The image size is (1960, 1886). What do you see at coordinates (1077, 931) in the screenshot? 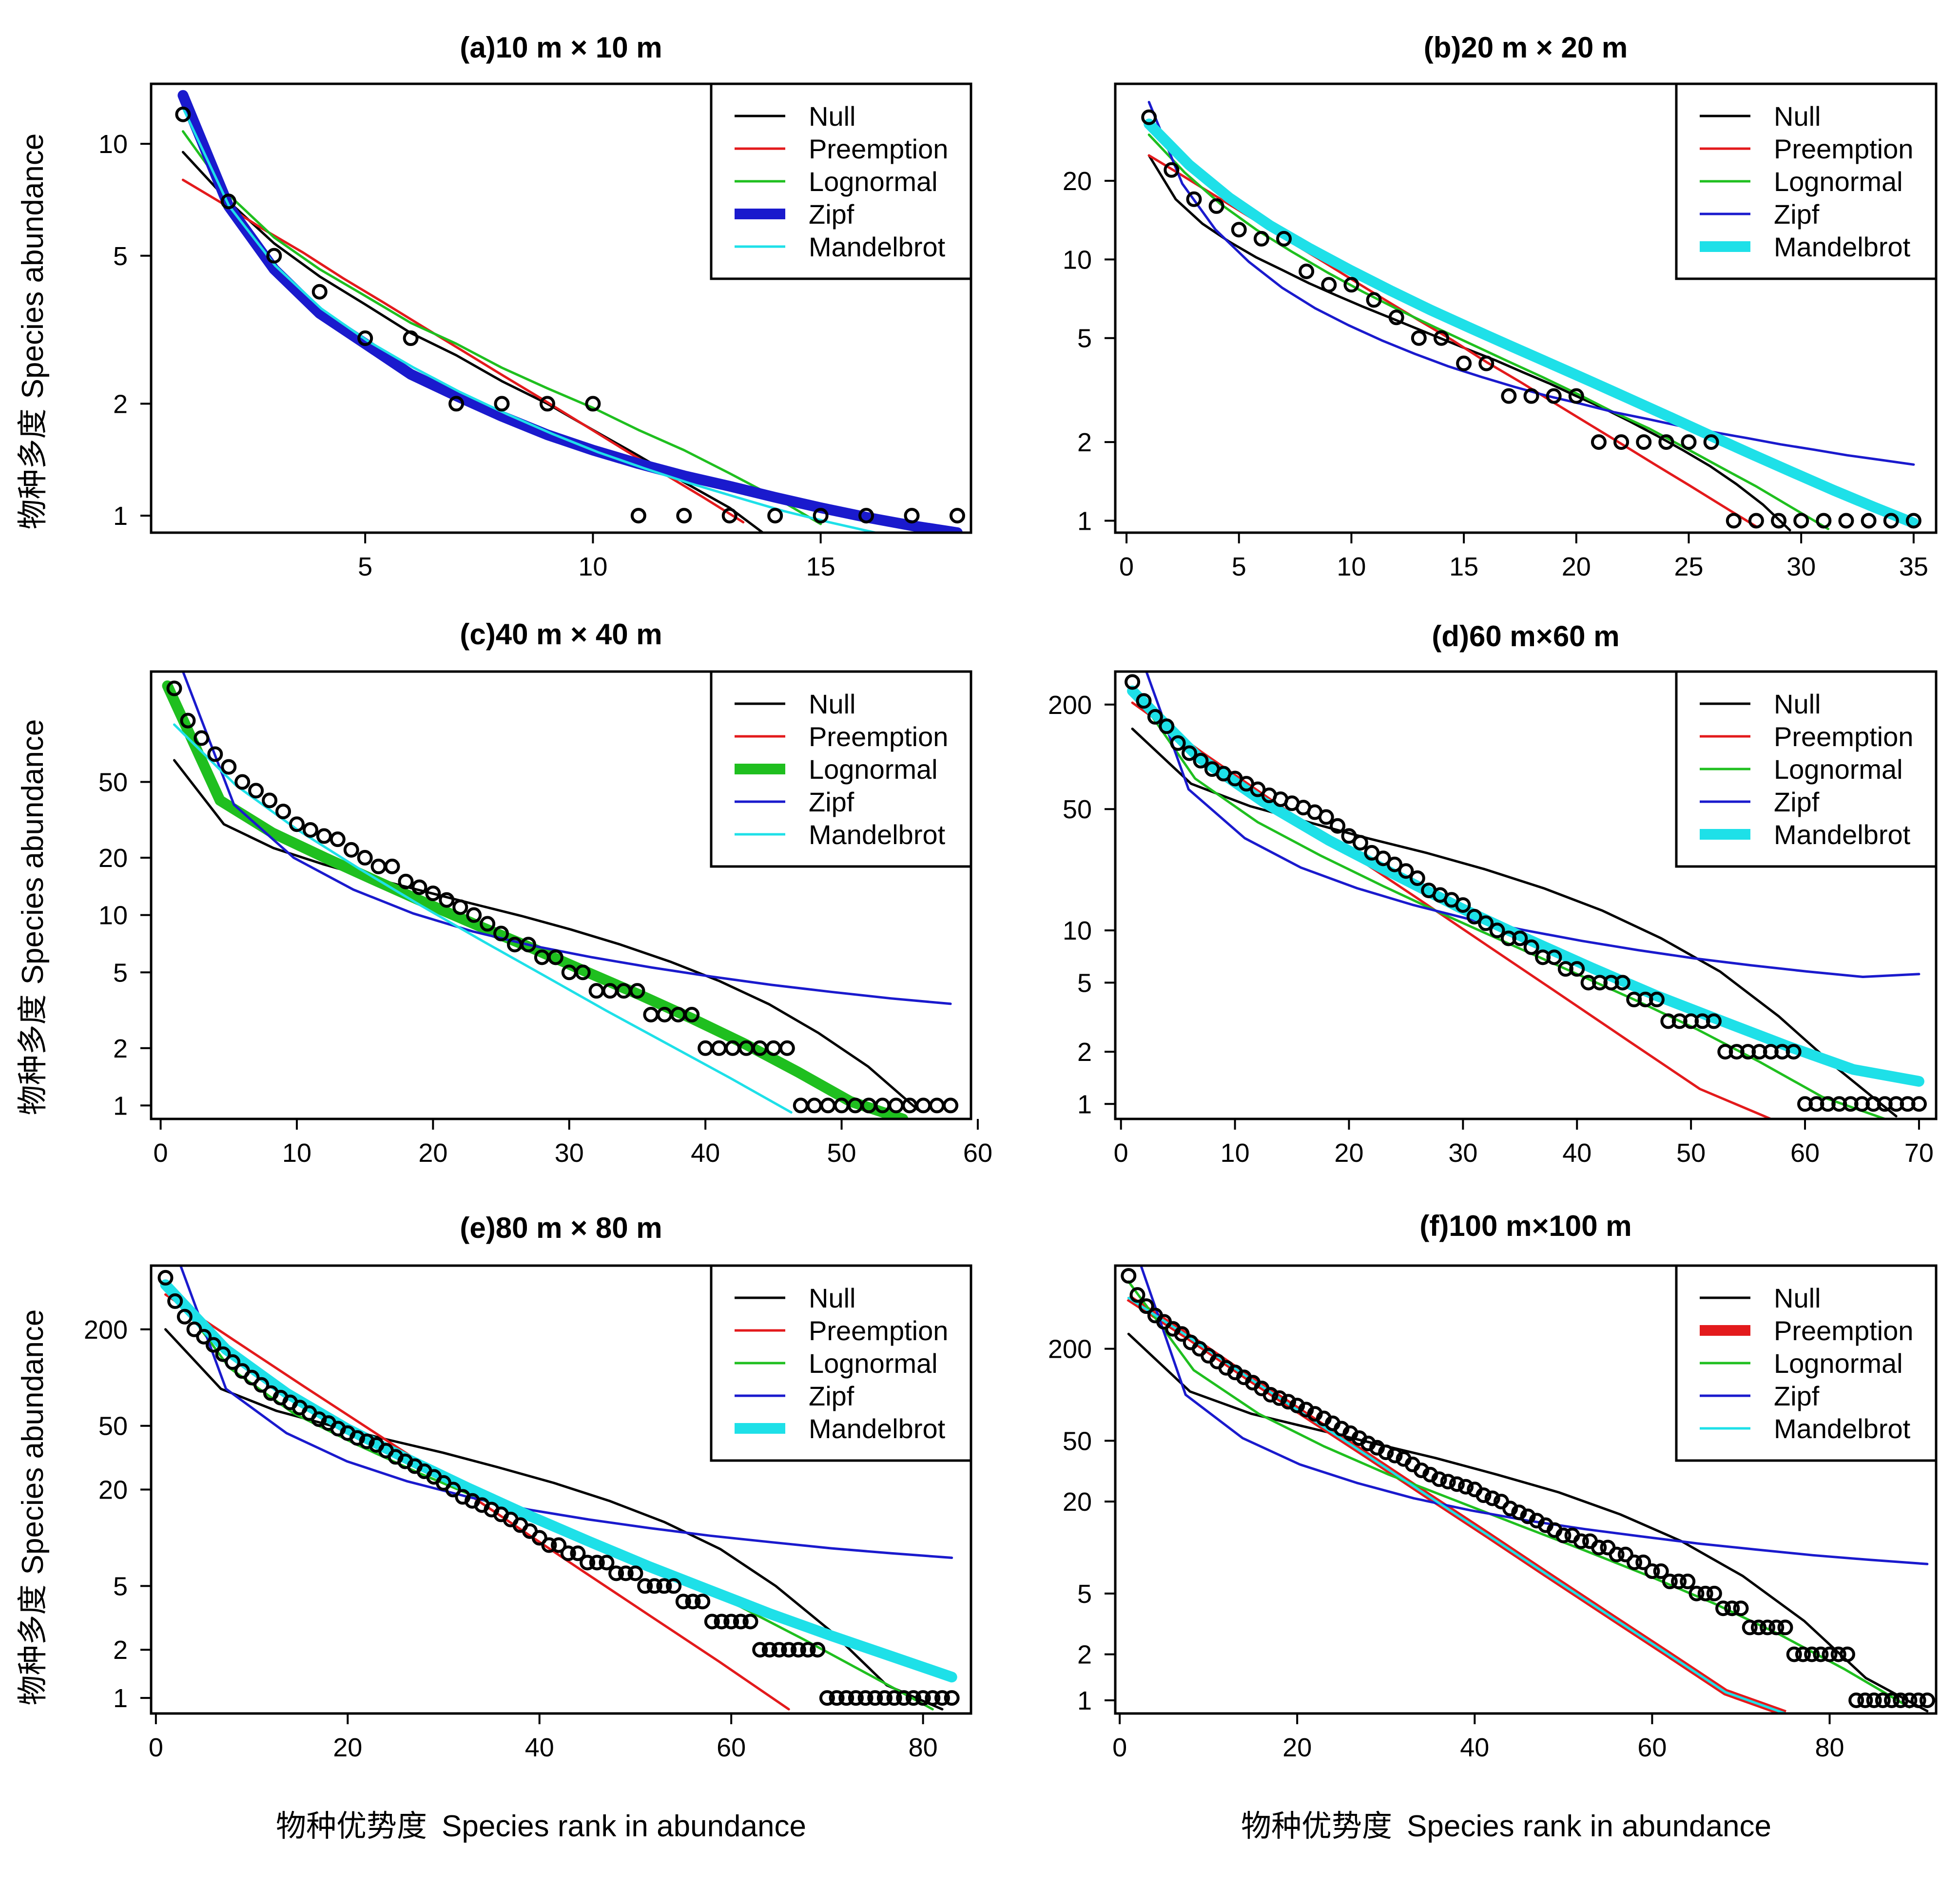
I see `y-tick-label: 10` at bounding box center [1077, 931].